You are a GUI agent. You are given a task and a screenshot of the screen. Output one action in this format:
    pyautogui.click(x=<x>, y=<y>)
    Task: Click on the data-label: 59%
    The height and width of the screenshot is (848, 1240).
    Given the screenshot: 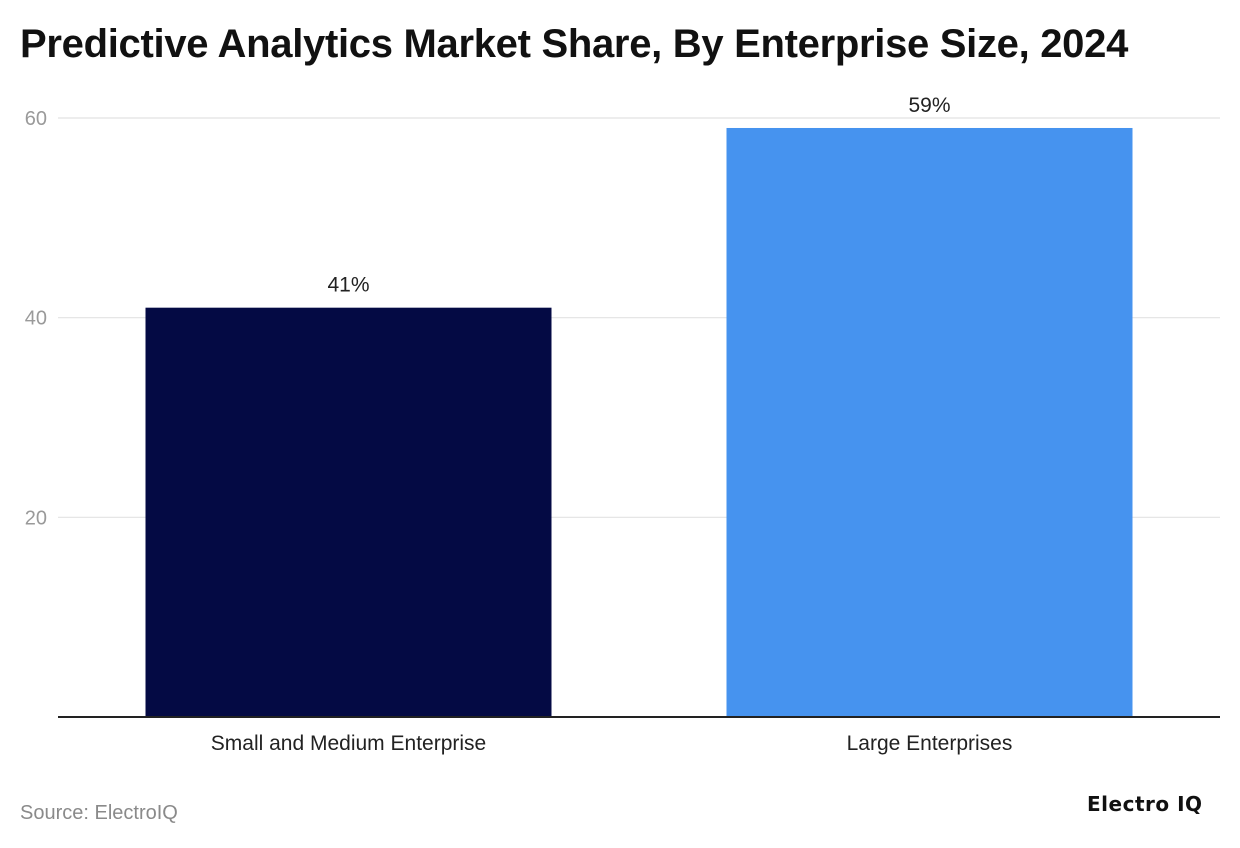 What is the action you would take?
    pyautogui.click(x=929, y=105)
    